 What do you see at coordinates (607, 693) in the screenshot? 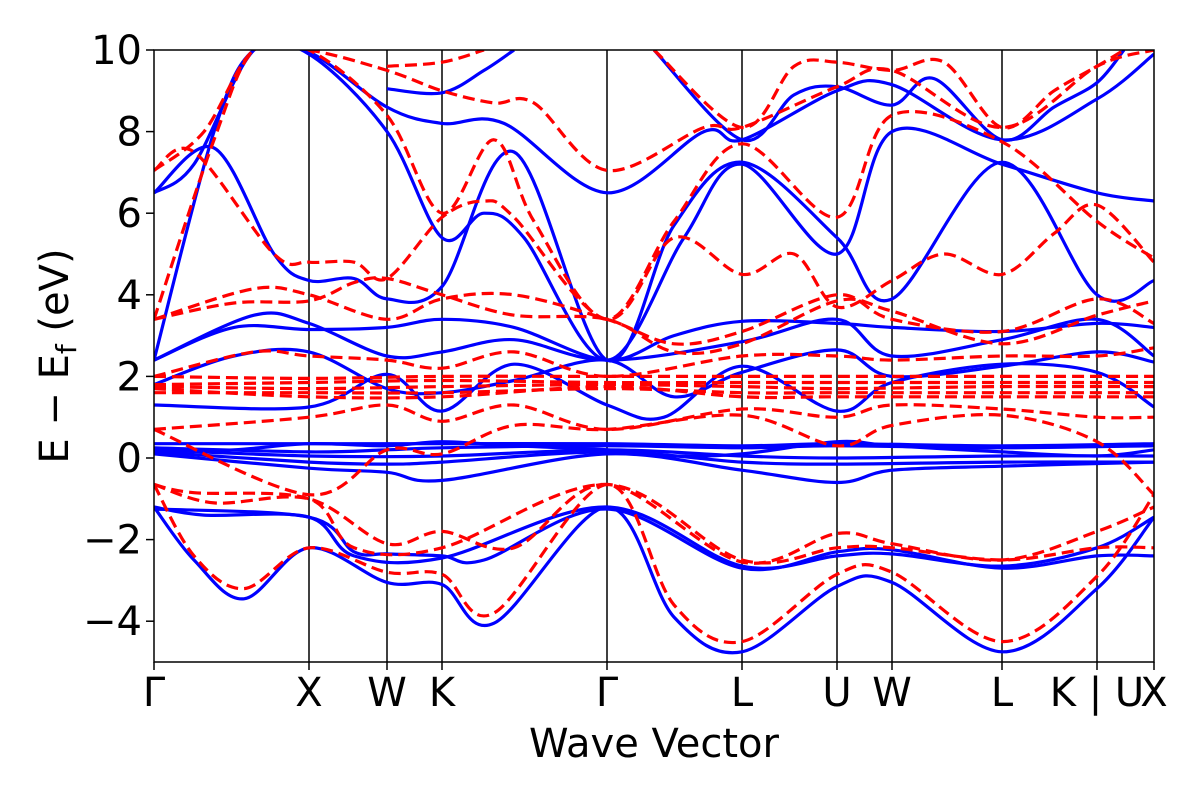
I see `x-tick-label-4: Γ` at bounding box center [607, 693].